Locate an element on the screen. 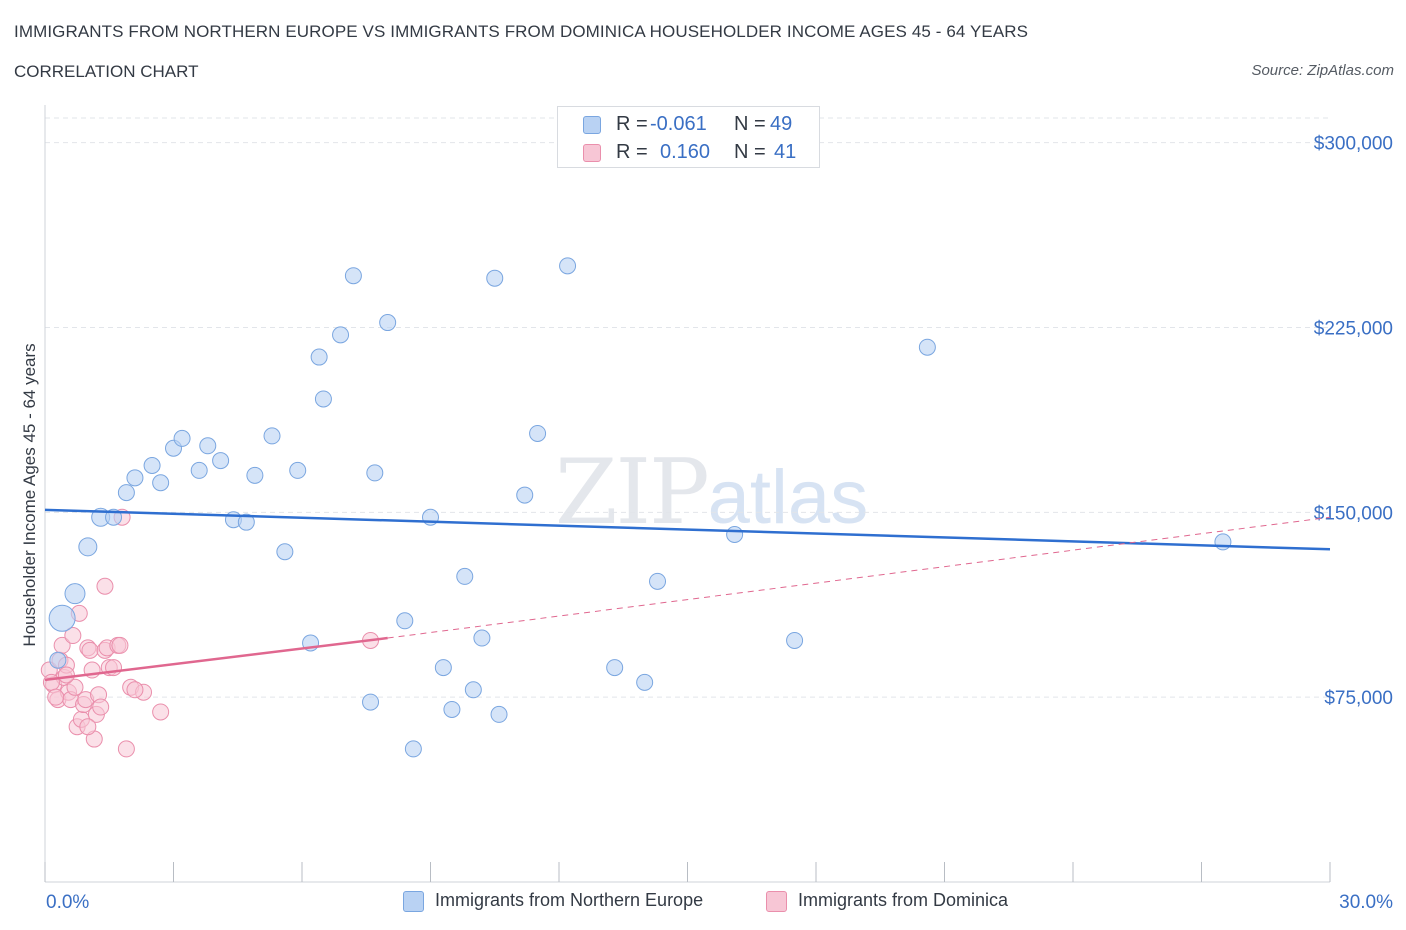 The height and width of the screenshot is (930, 1406). series-swatch-pink is located at coordinates (776, 901).